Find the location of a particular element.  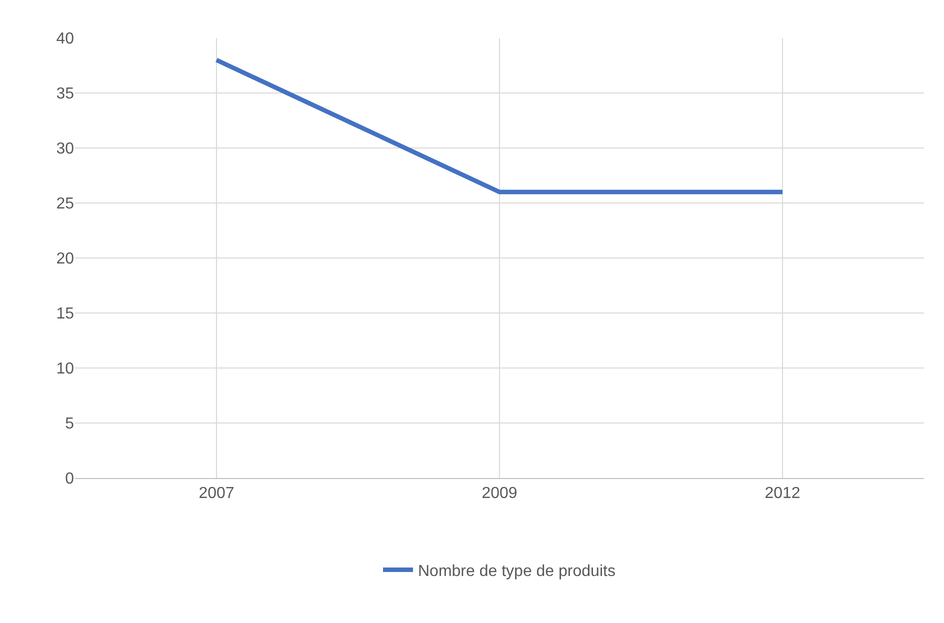

y-tick-label: 20 is located at coordinates (65, 259).